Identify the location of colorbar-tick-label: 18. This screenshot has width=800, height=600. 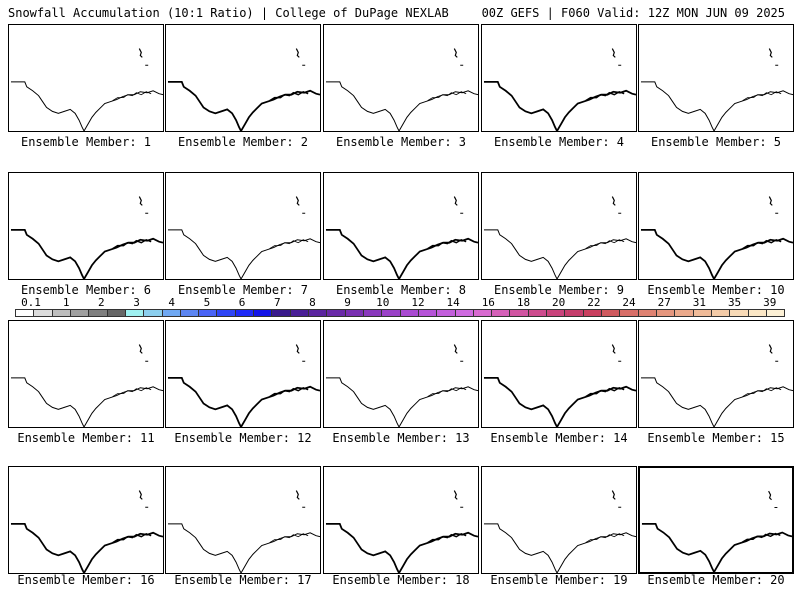
(523, 302).